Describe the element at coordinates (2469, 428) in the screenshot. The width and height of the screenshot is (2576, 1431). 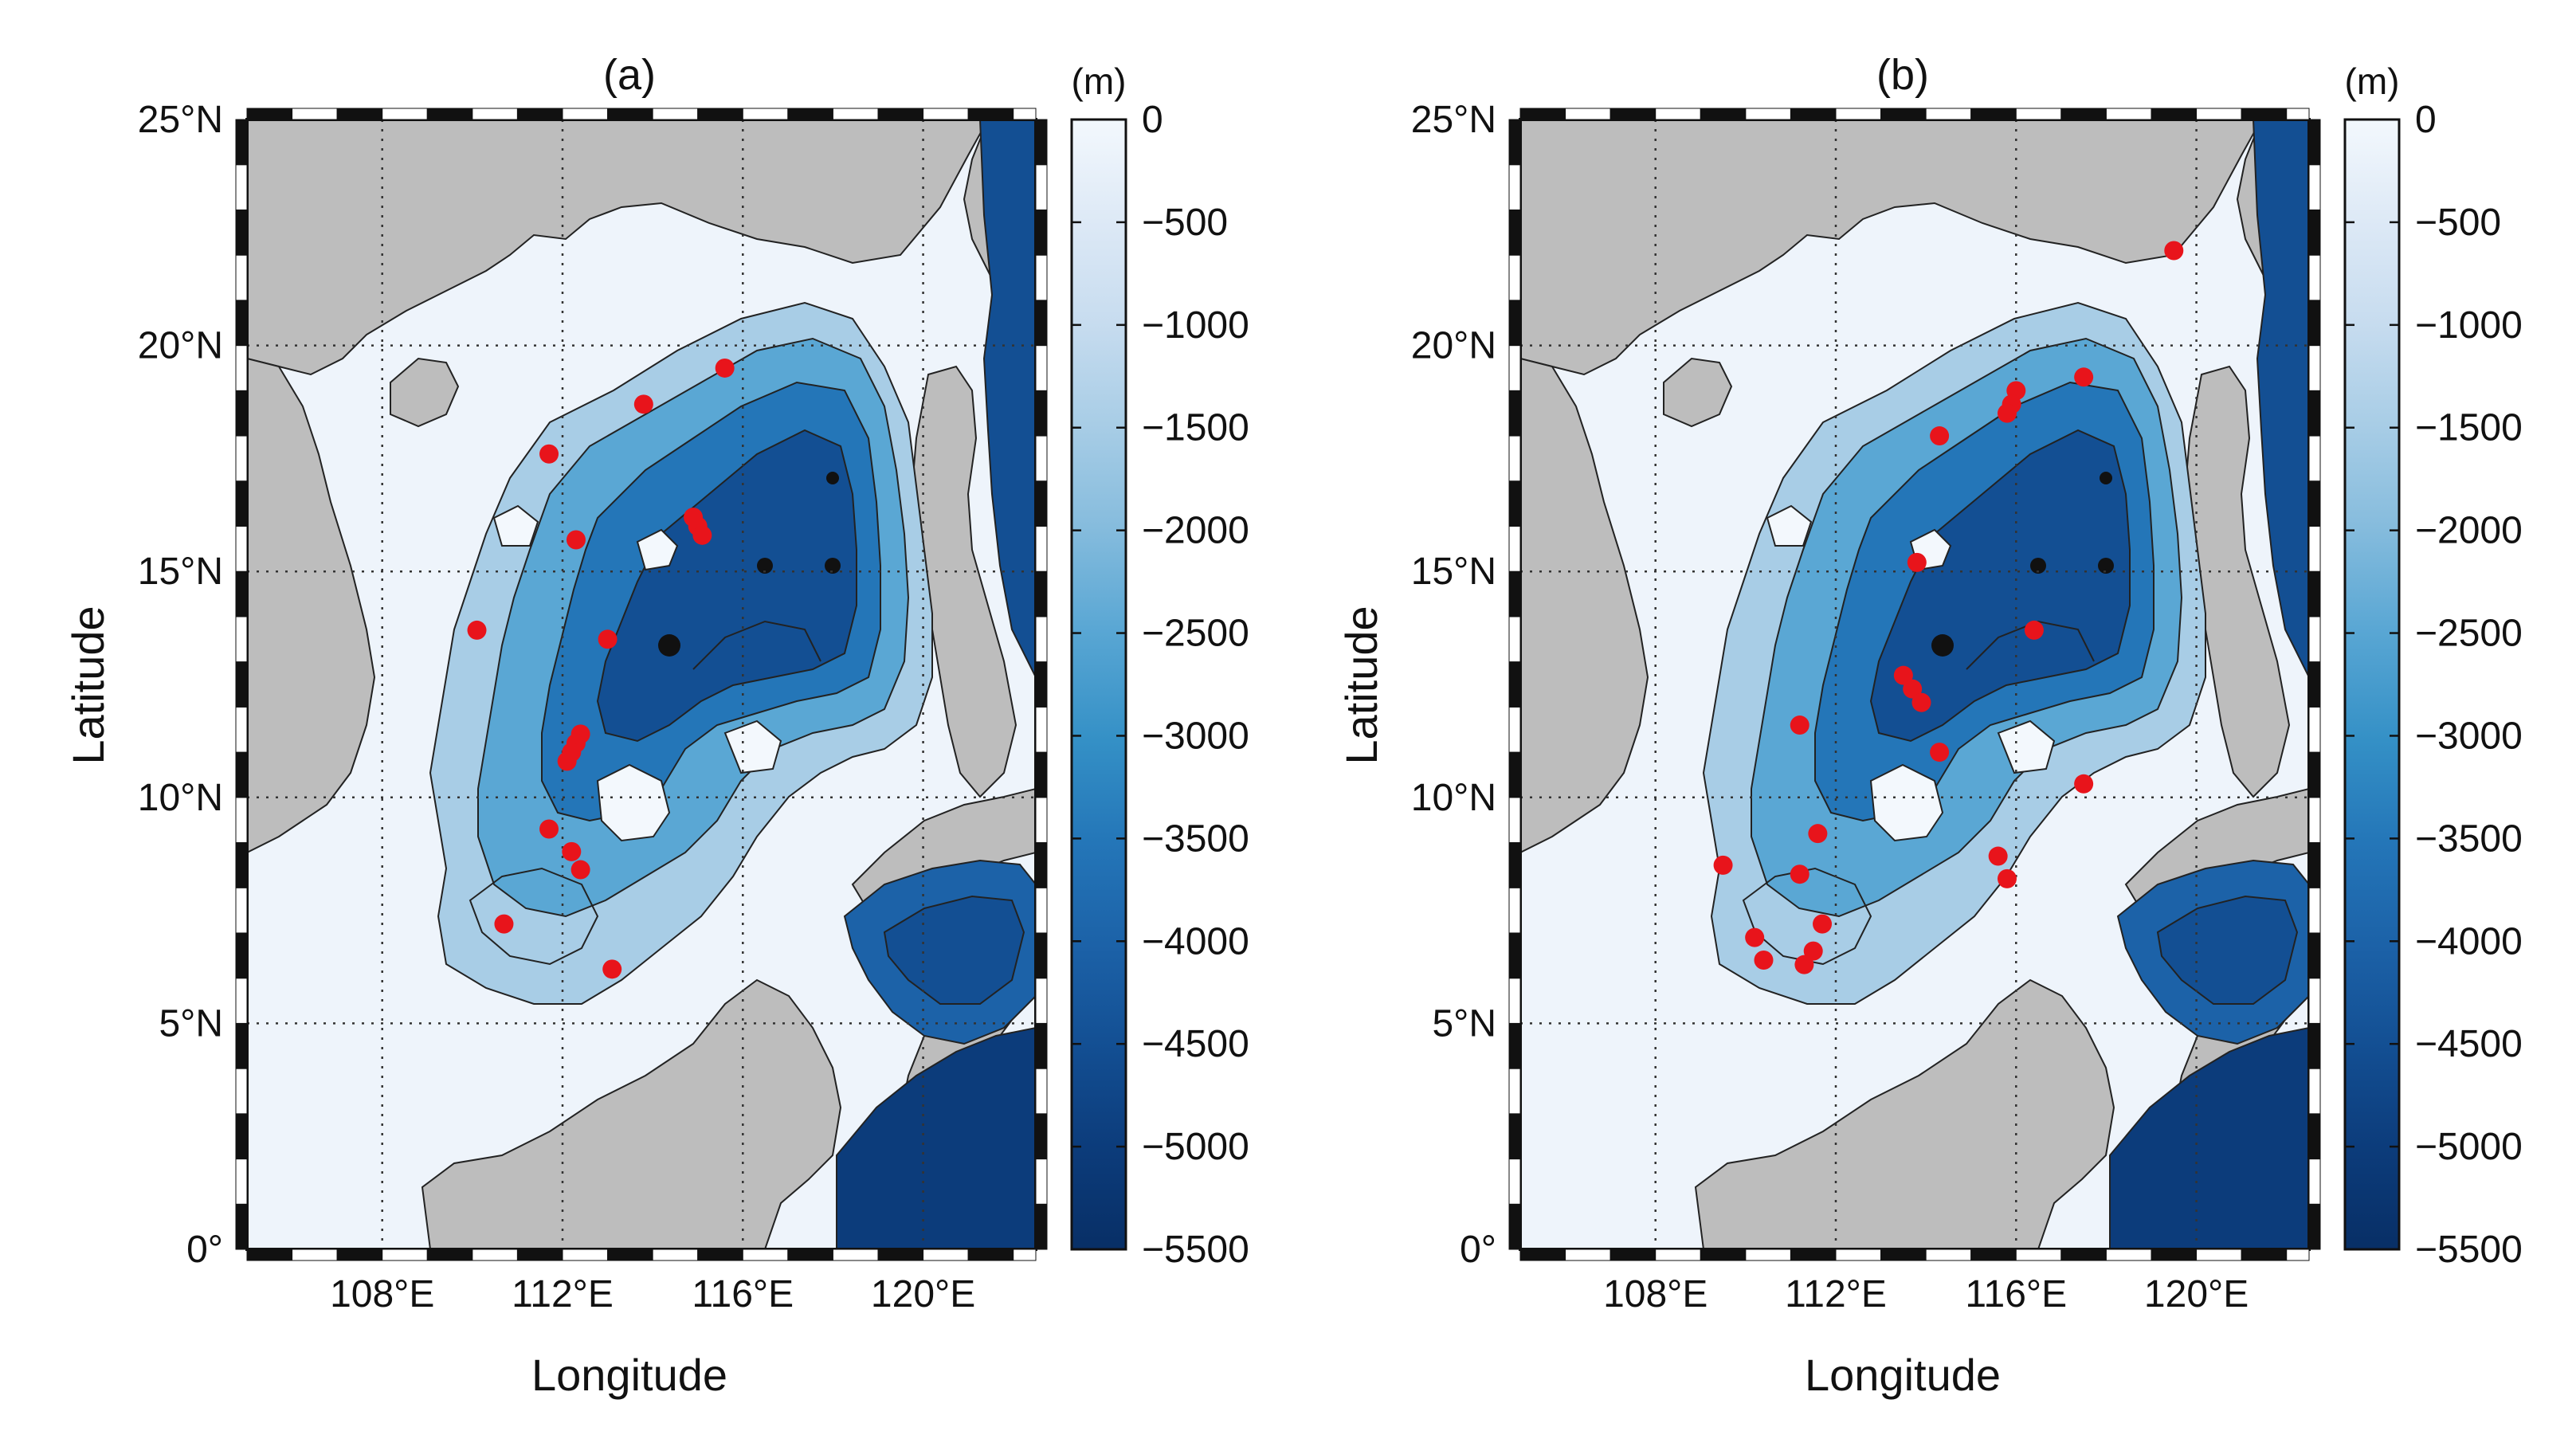
I see `colorbar-tick-label-b-3: −1500` at that location.